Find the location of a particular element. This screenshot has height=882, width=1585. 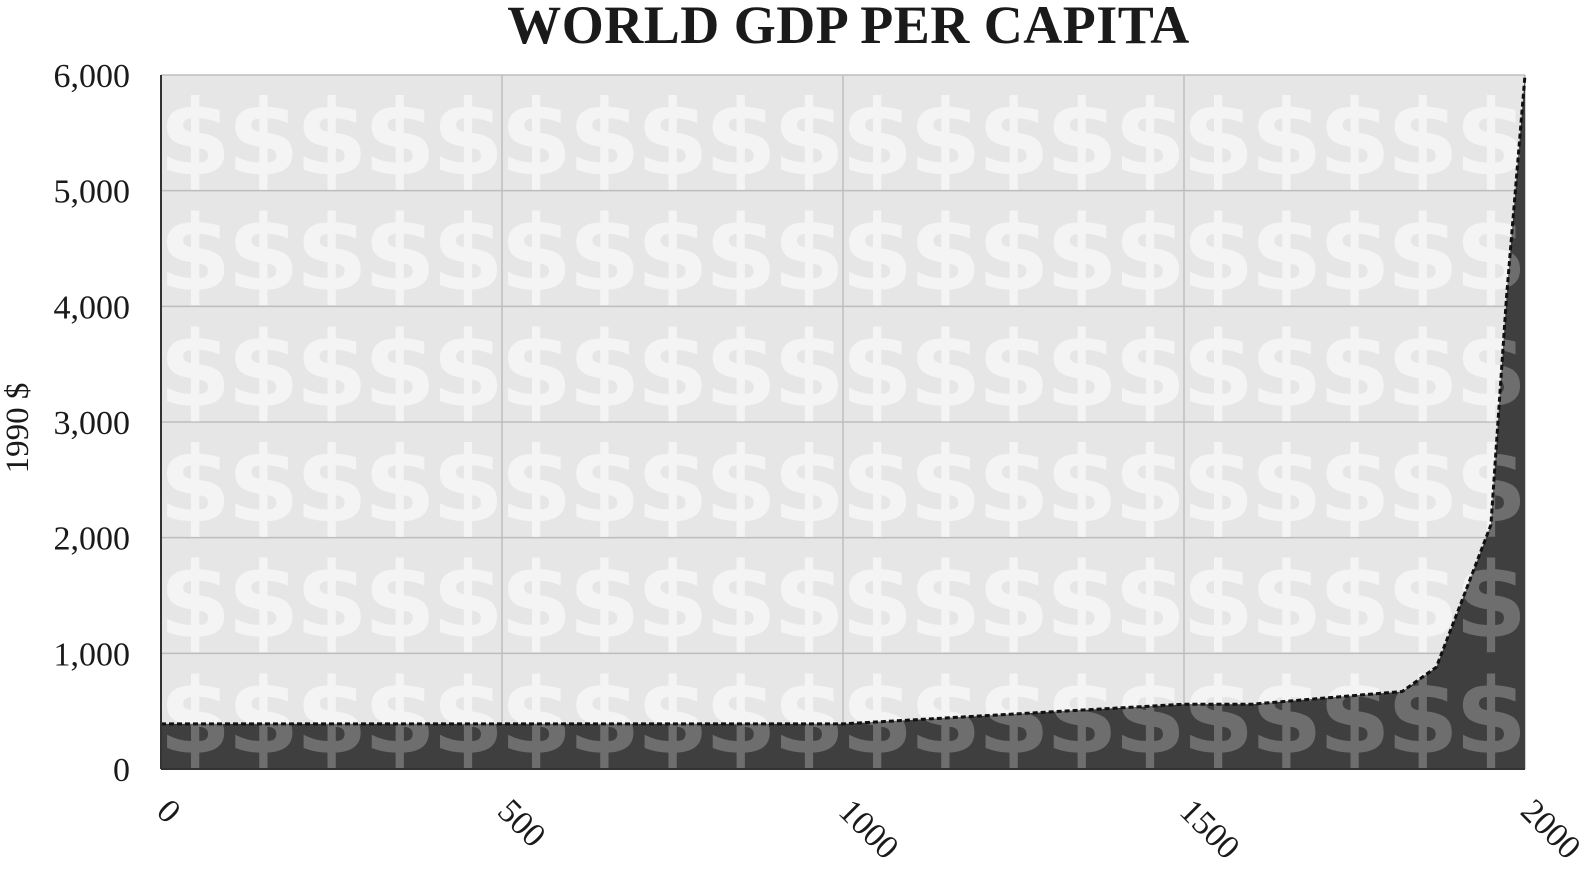

y-tick-label: 6,000 is located at coordinates (92, 76).